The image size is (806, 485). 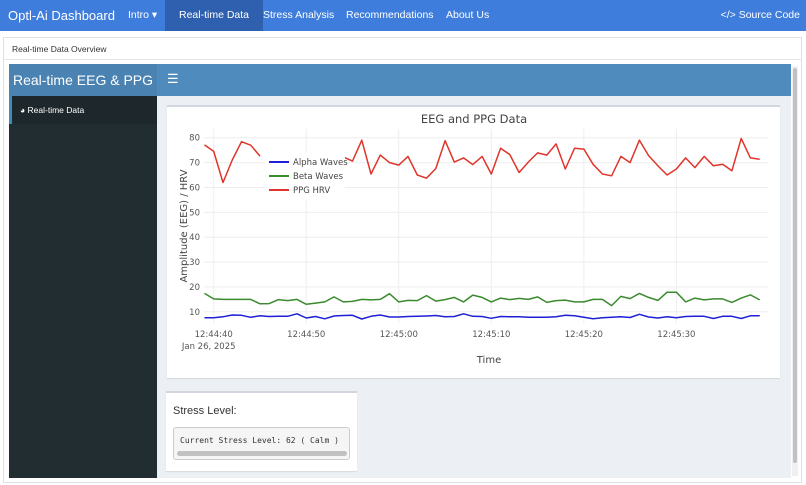 What do you see at coordinates (320, 163) in the screenshot?
I see `legend-label: Alpha Waves` at bounding box center [320, 163].